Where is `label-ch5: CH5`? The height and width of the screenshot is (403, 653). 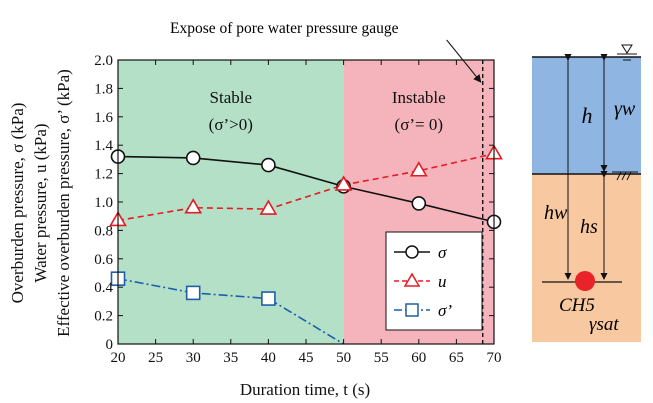 label-ch5: CH5 is located at coordinates (577, 305).